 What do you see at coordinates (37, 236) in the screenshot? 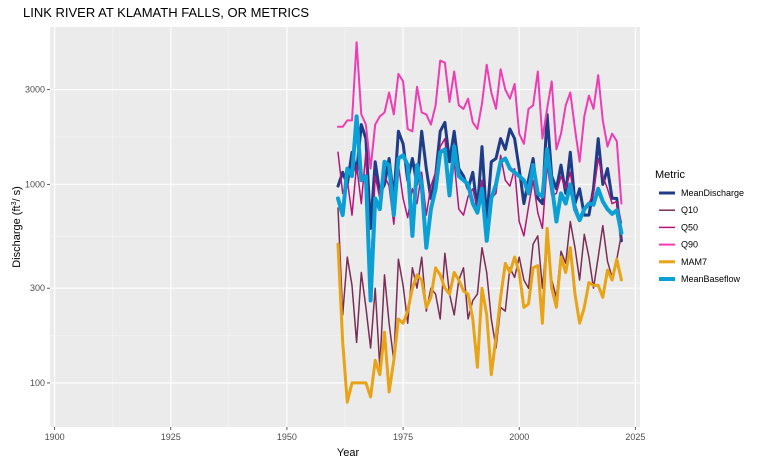
I see `y-axis: 100 300 1000 3000` at bounding box center [37, 236].